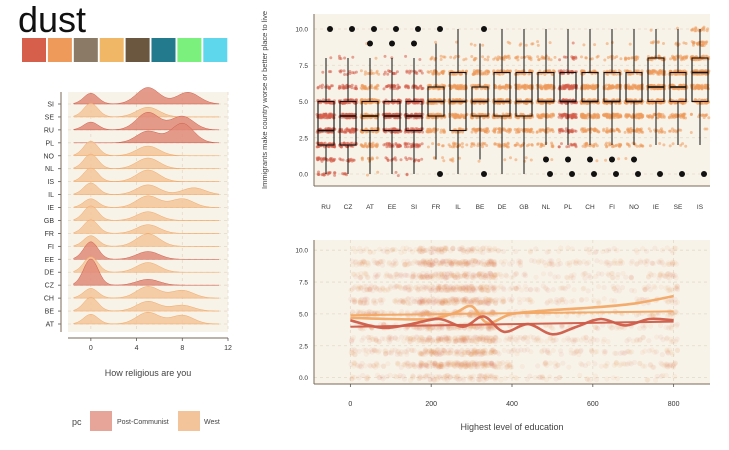 Image resolution: width=729 pixels, height=450 pixels. Describe the element at coordinates (146, 318) in the screenshot. I see `ridge-density-at` at that location.